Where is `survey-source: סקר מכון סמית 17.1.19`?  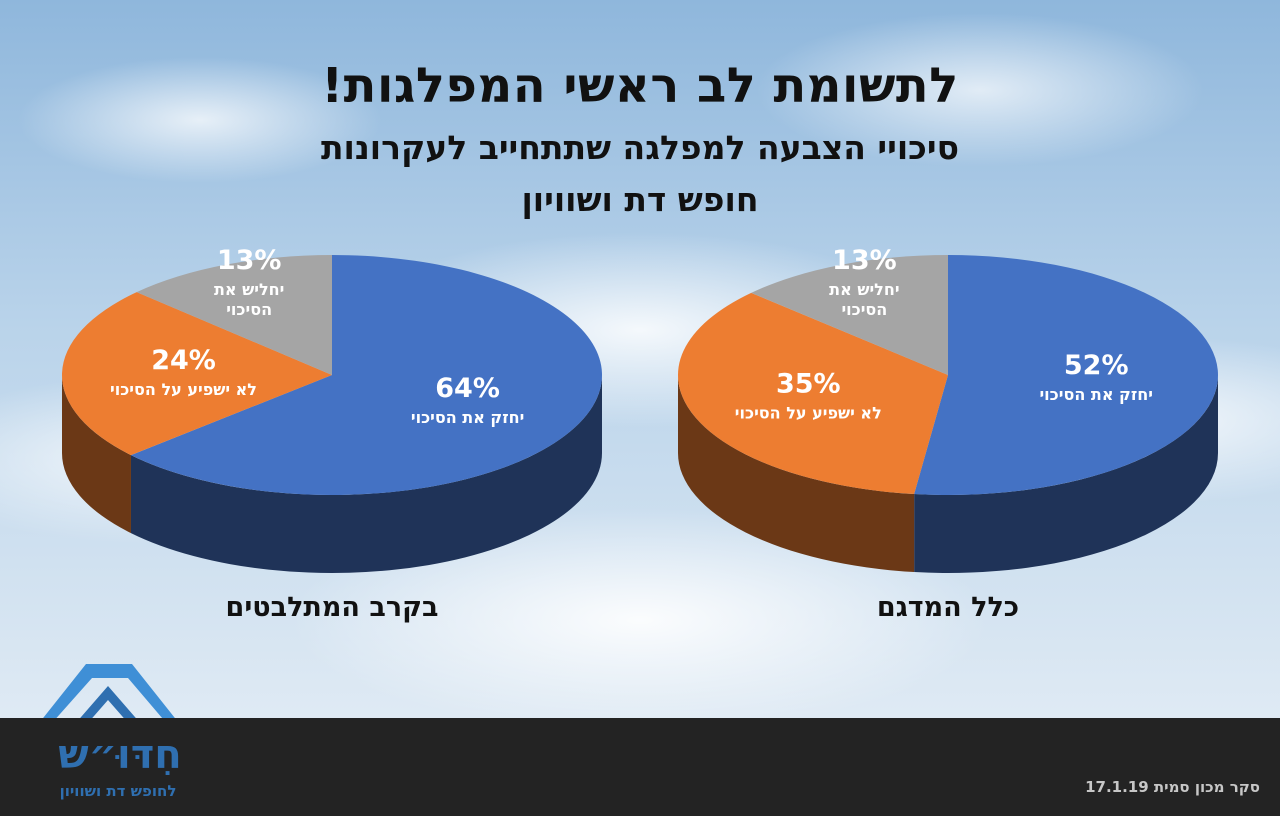
survey-source: סקר מכון סמית 17.1.19 is located at coordinates (1172, 787).